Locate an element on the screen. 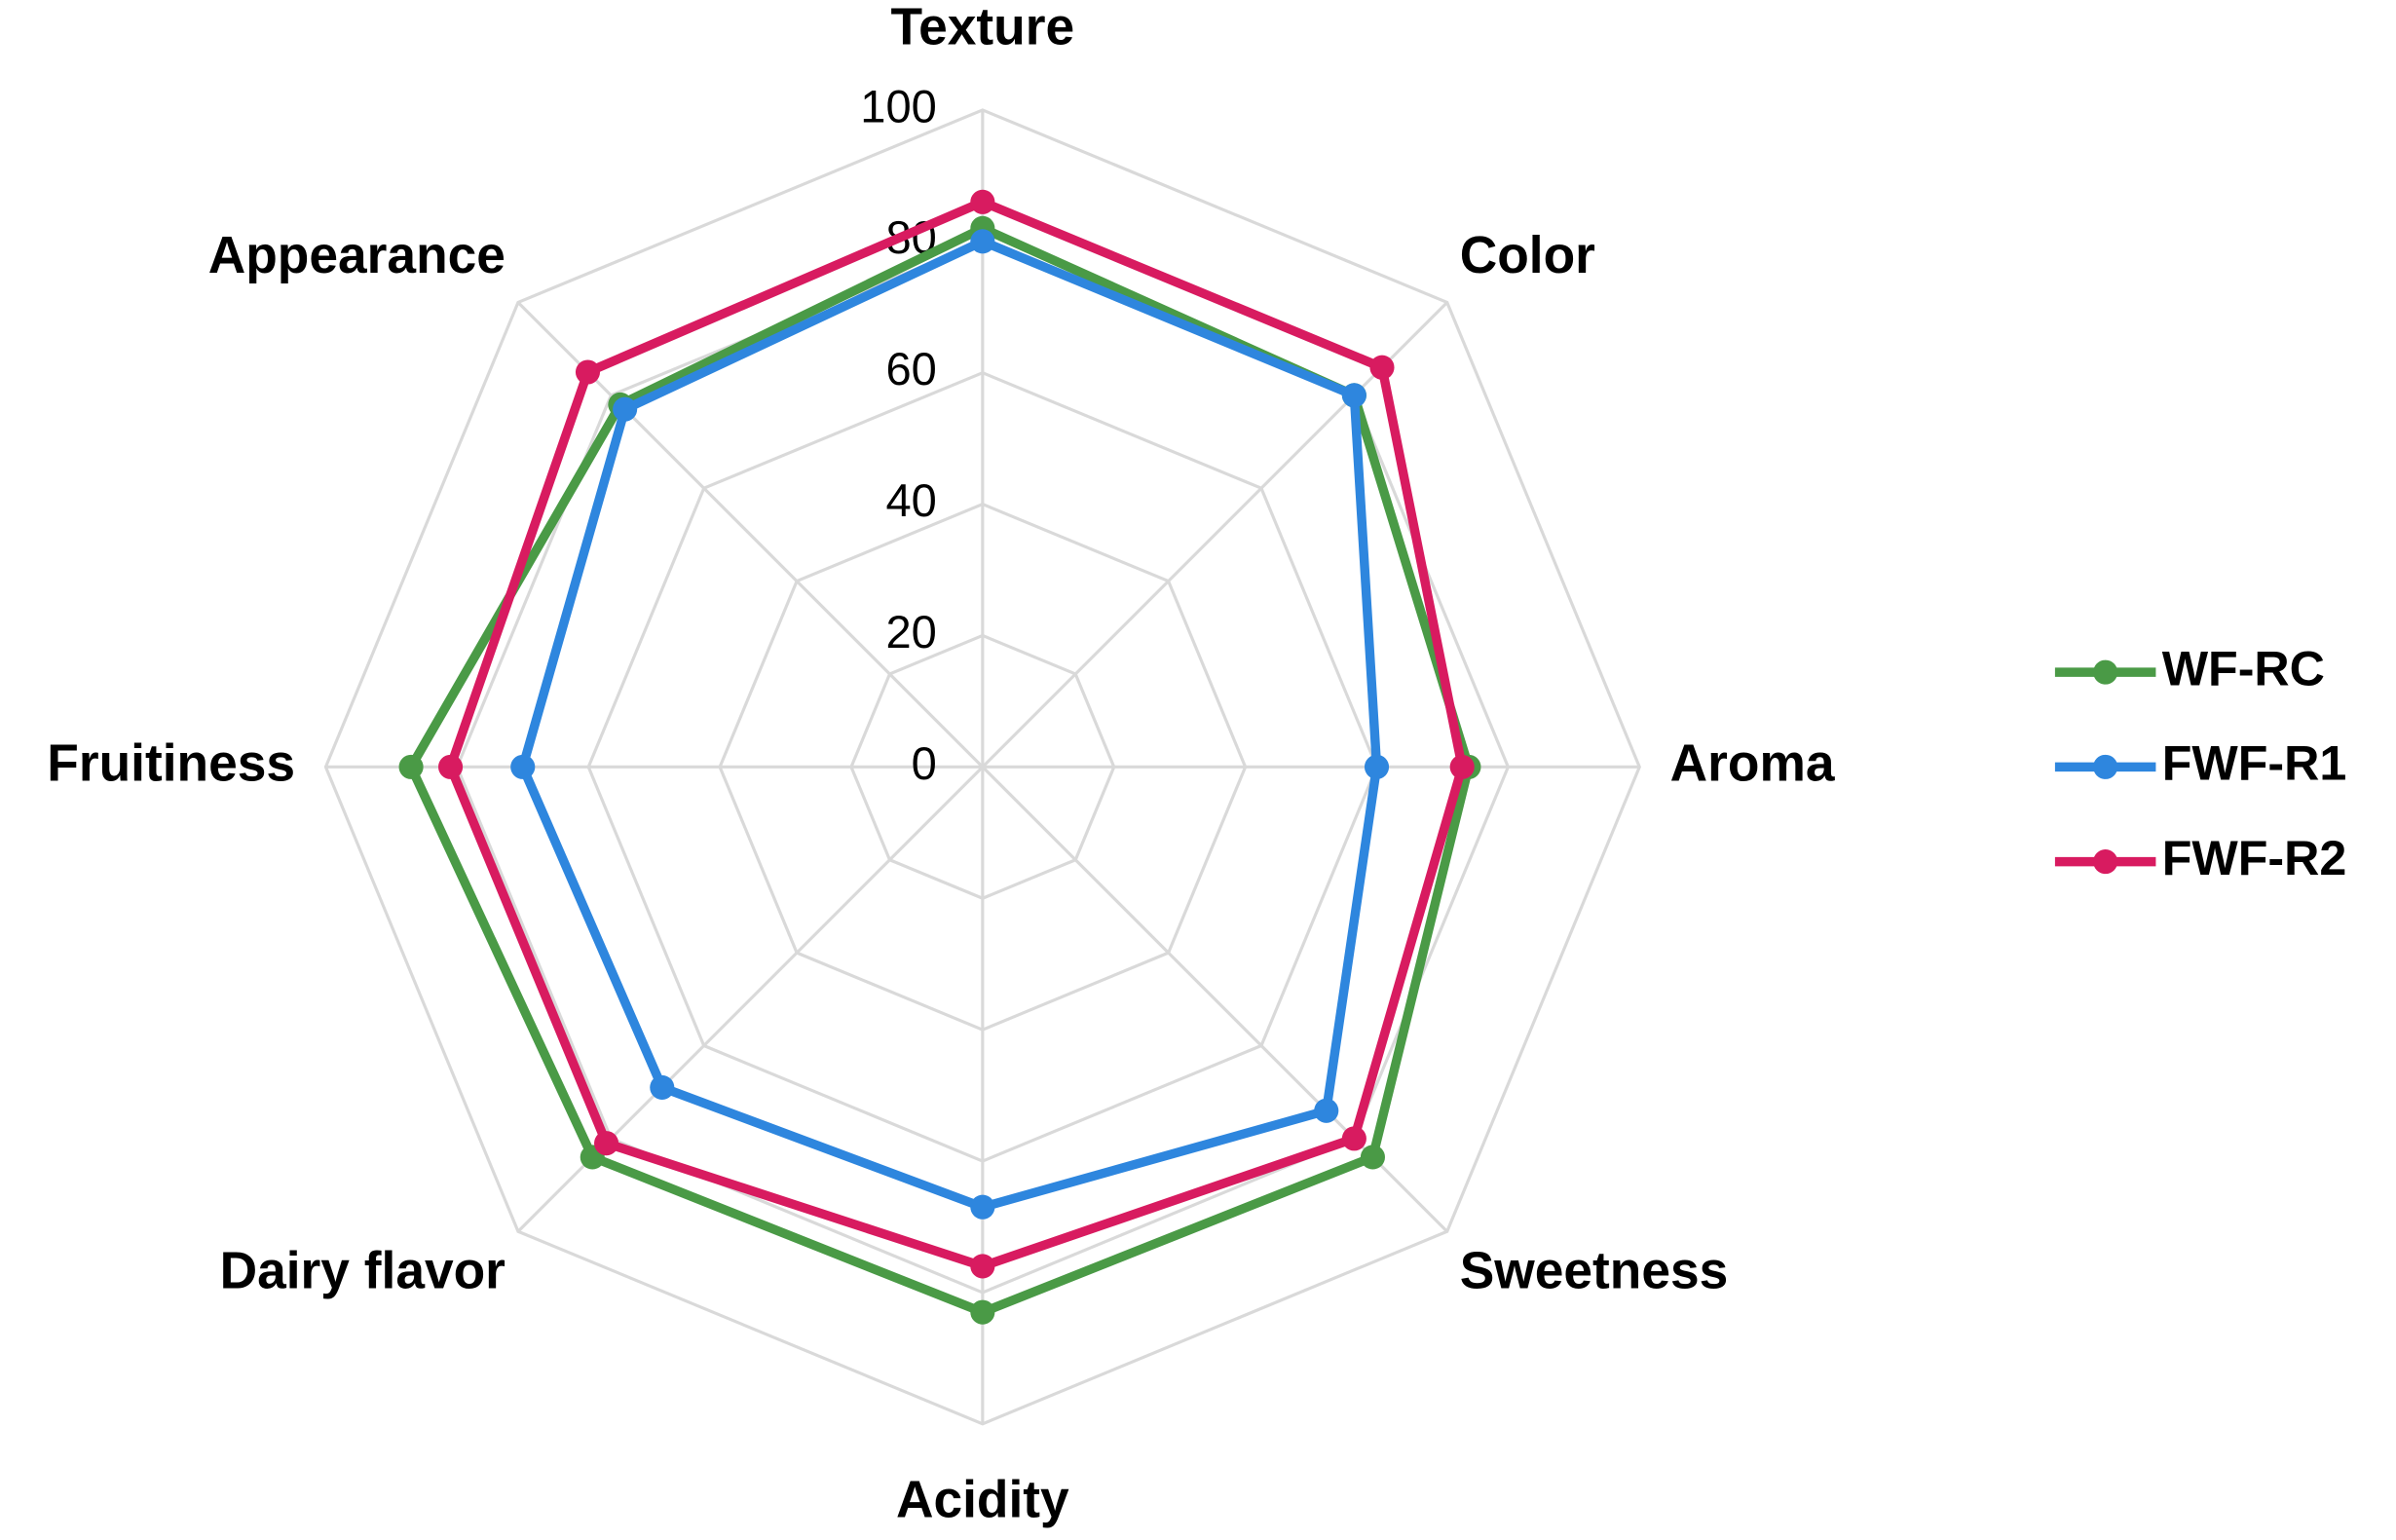 The image size is (2396, 1540). legend-label: FWF-R1 is located at coordinates (2254, 763).